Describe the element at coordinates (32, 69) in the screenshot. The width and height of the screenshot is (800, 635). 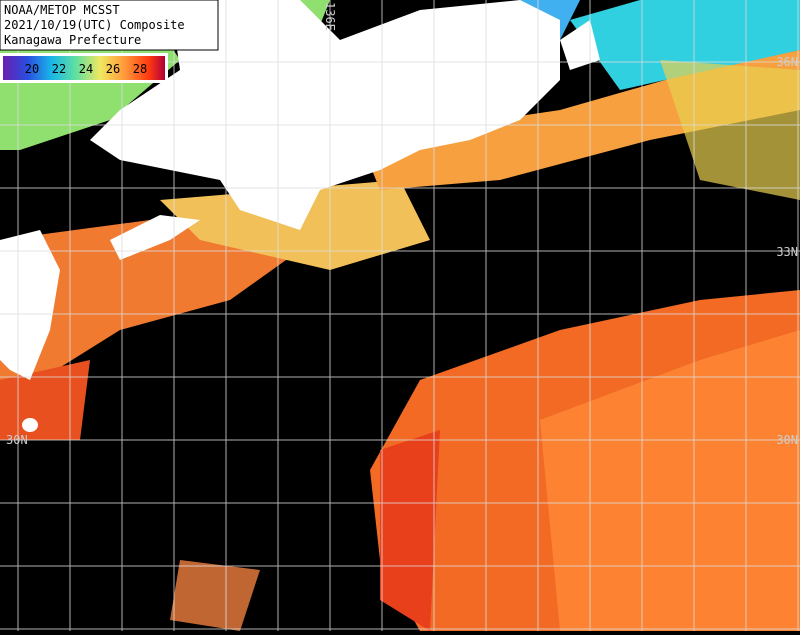
I see `colorbar-label: 20` at that location.